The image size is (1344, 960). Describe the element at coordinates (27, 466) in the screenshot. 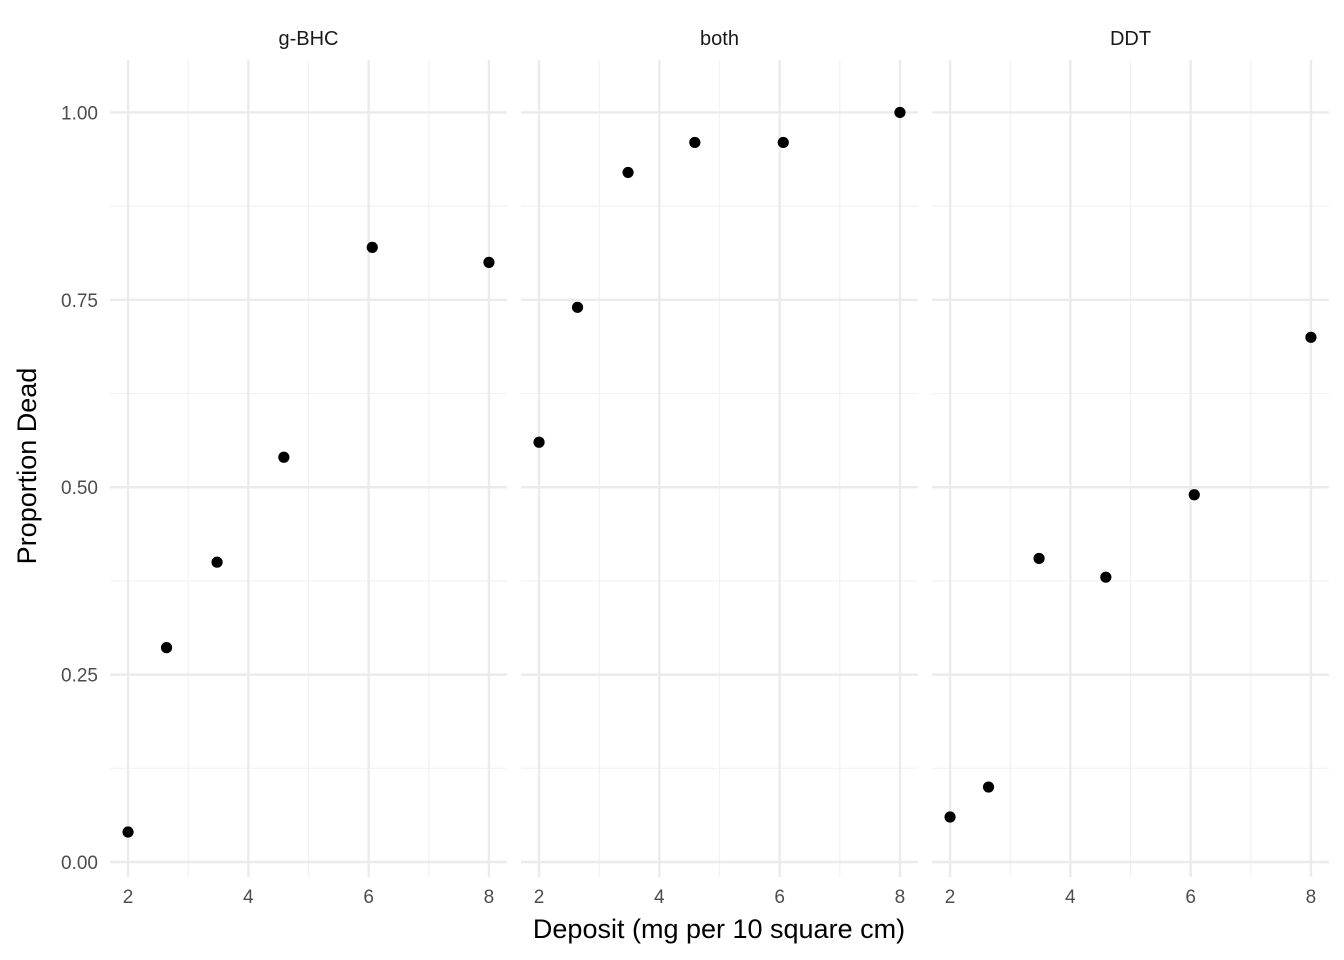

I see `y-axis-title: Proportion Dead` at that location.